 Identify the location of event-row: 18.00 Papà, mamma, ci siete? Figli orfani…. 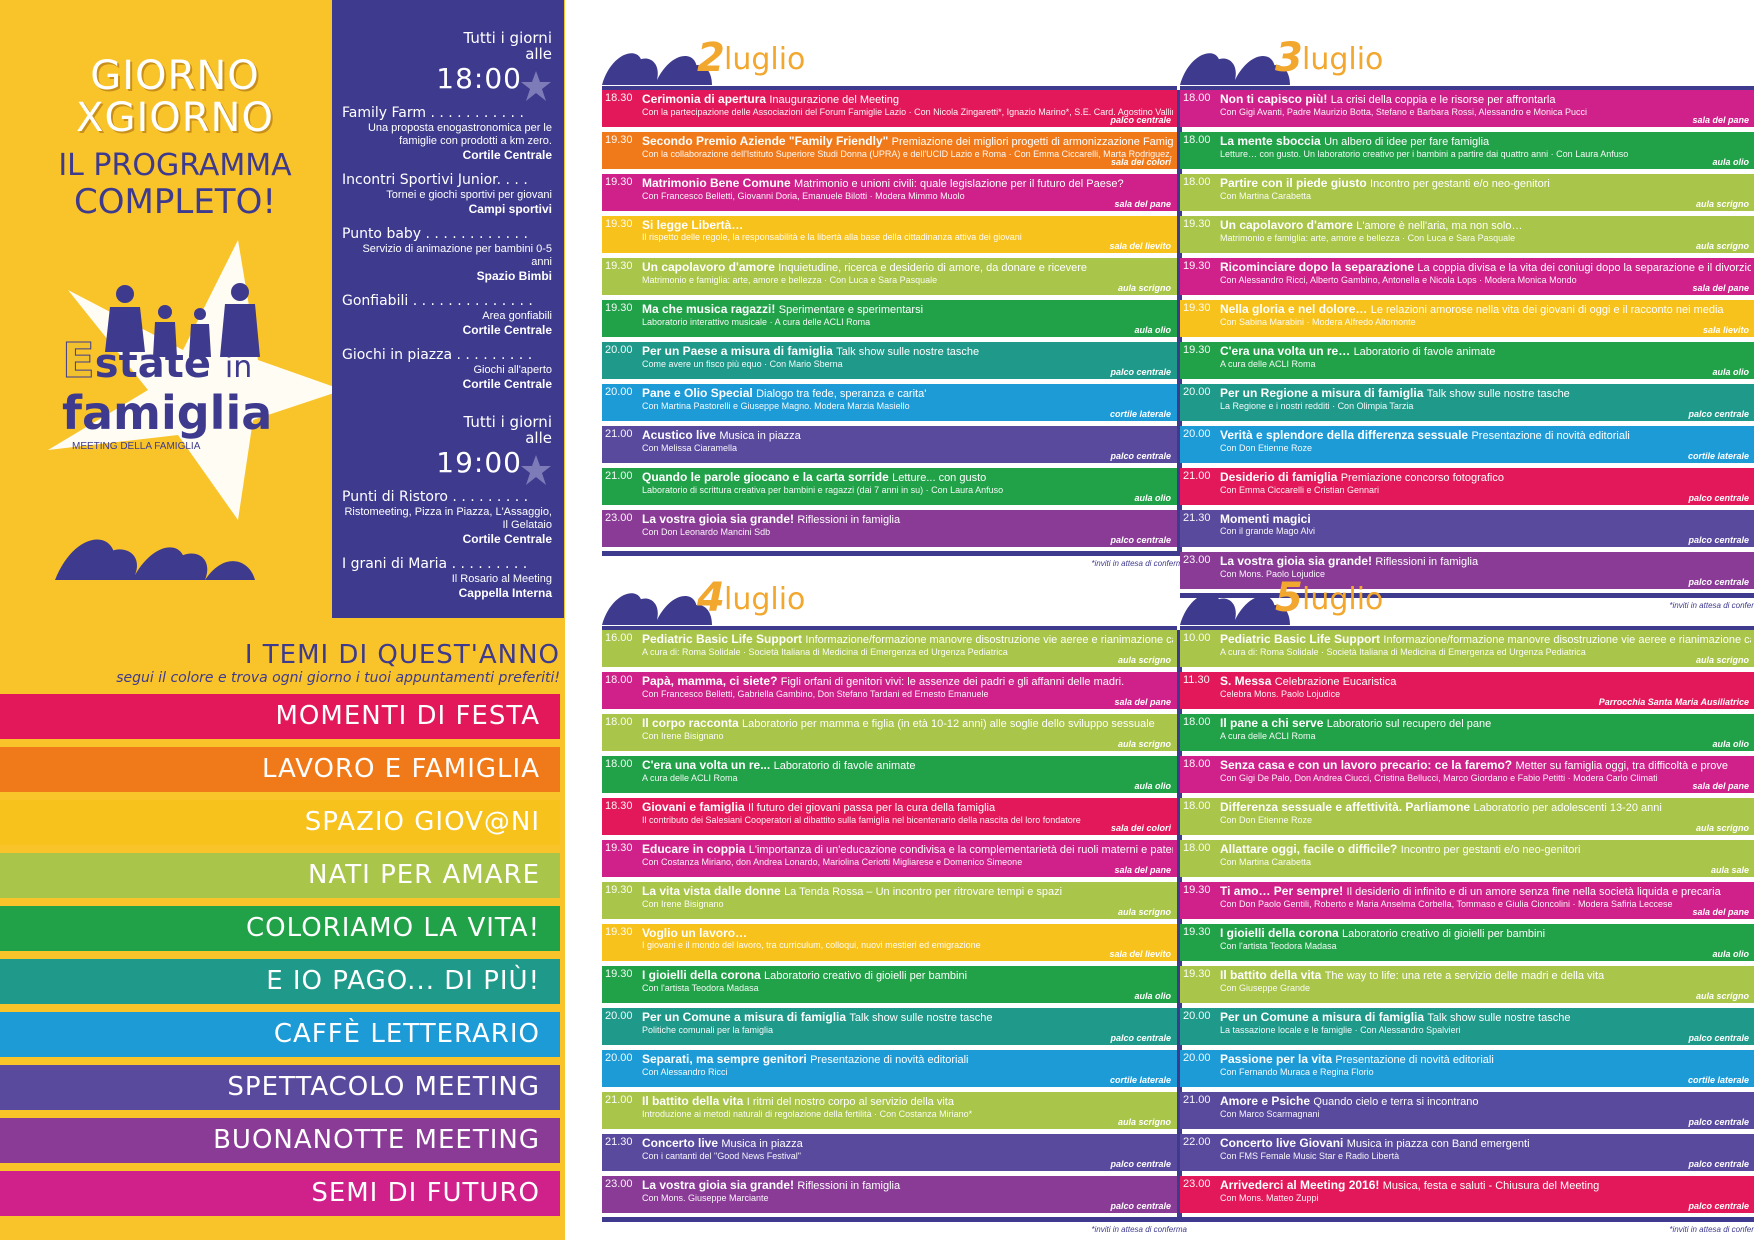
(889, 690).